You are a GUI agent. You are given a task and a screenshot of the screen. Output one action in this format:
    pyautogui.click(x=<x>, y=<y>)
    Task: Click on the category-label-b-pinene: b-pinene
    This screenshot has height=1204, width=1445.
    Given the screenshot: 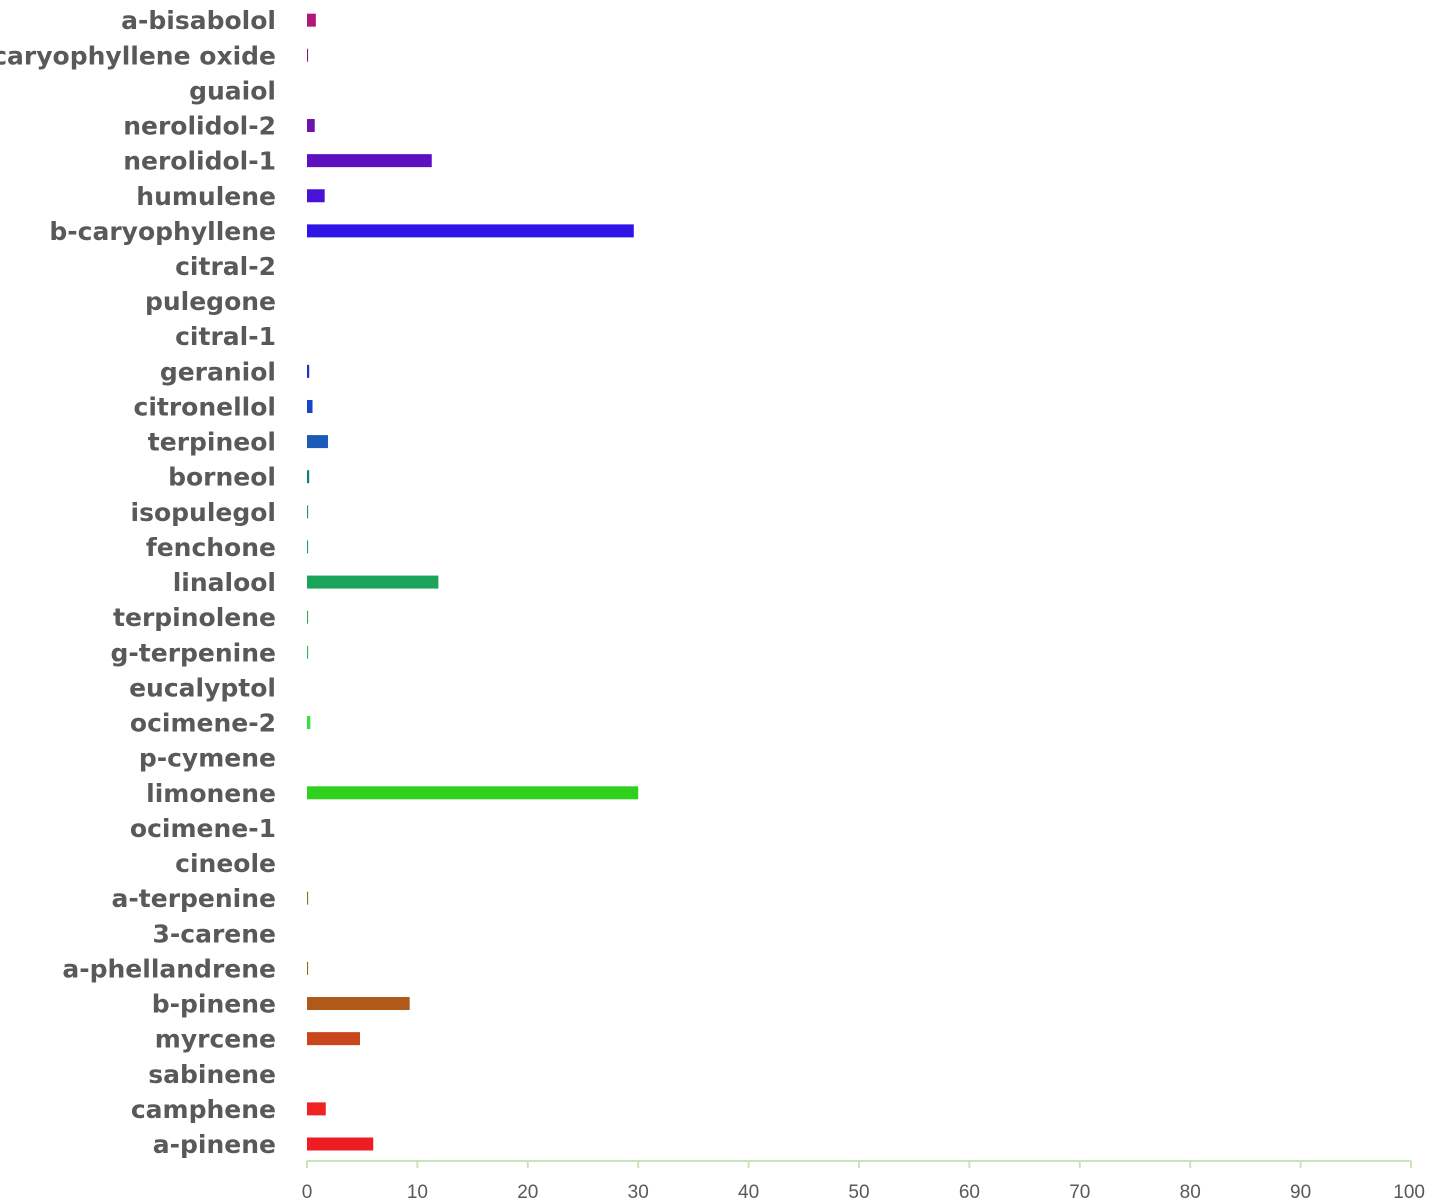 What is the action you would take?
    pyautogui.click(x=214, y=1004)
    